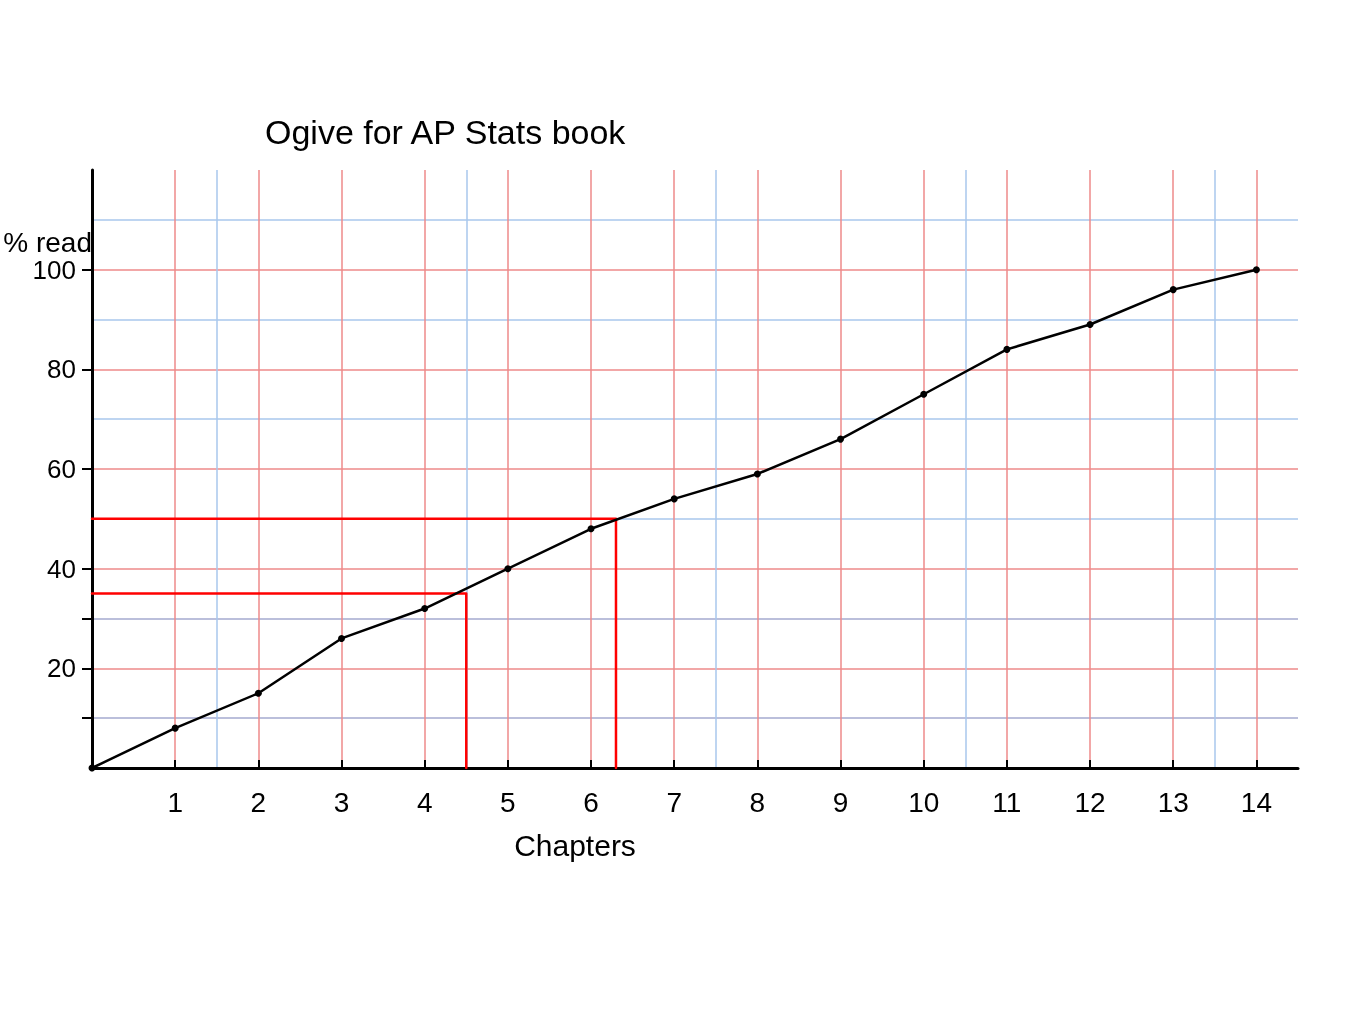  Describe the element at coordinates (175, 802) in the screenshot. I see `x-tick-label: 1` at that location.